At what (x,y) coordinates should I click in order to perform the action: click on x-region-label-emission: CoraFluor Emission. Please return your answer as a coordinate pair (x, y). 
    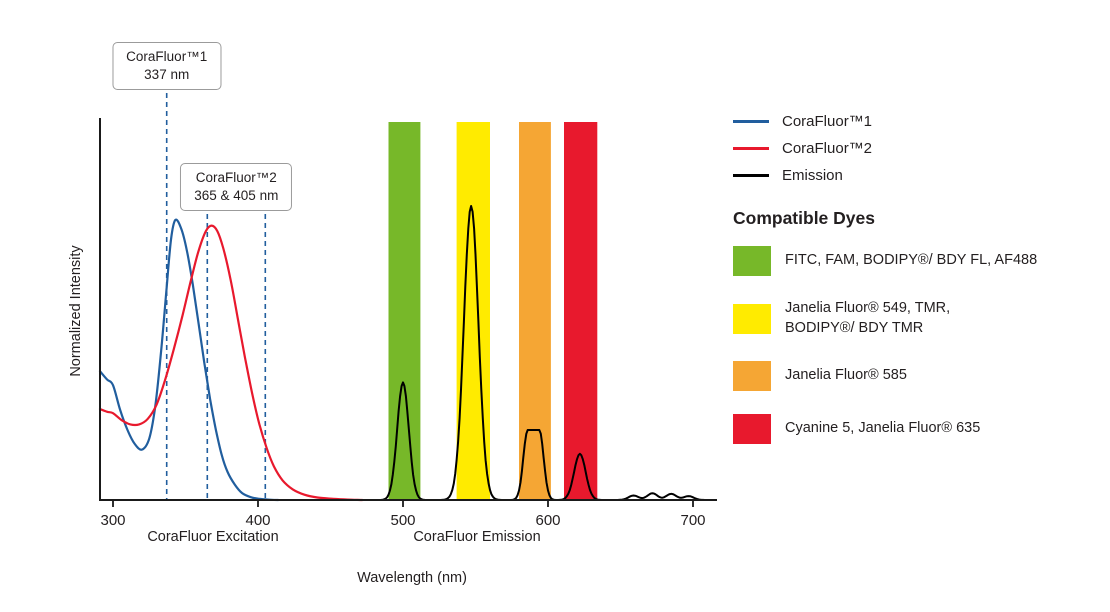
    Looking at the image, I should click on (477, 537).